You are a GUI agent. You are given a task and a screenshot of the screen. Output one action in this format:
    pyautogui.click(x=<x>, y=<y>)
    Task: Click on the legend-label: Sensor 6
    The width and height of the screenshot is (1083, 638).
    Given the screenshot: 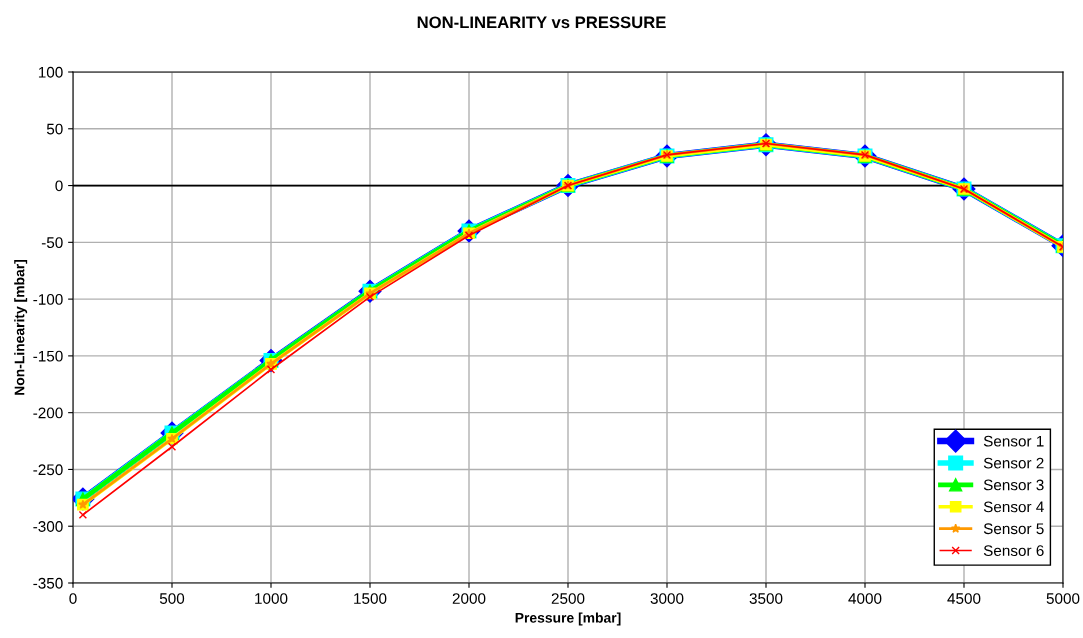 What is the action you would take?
    pyautogui.click(x=1013, y=551)
    